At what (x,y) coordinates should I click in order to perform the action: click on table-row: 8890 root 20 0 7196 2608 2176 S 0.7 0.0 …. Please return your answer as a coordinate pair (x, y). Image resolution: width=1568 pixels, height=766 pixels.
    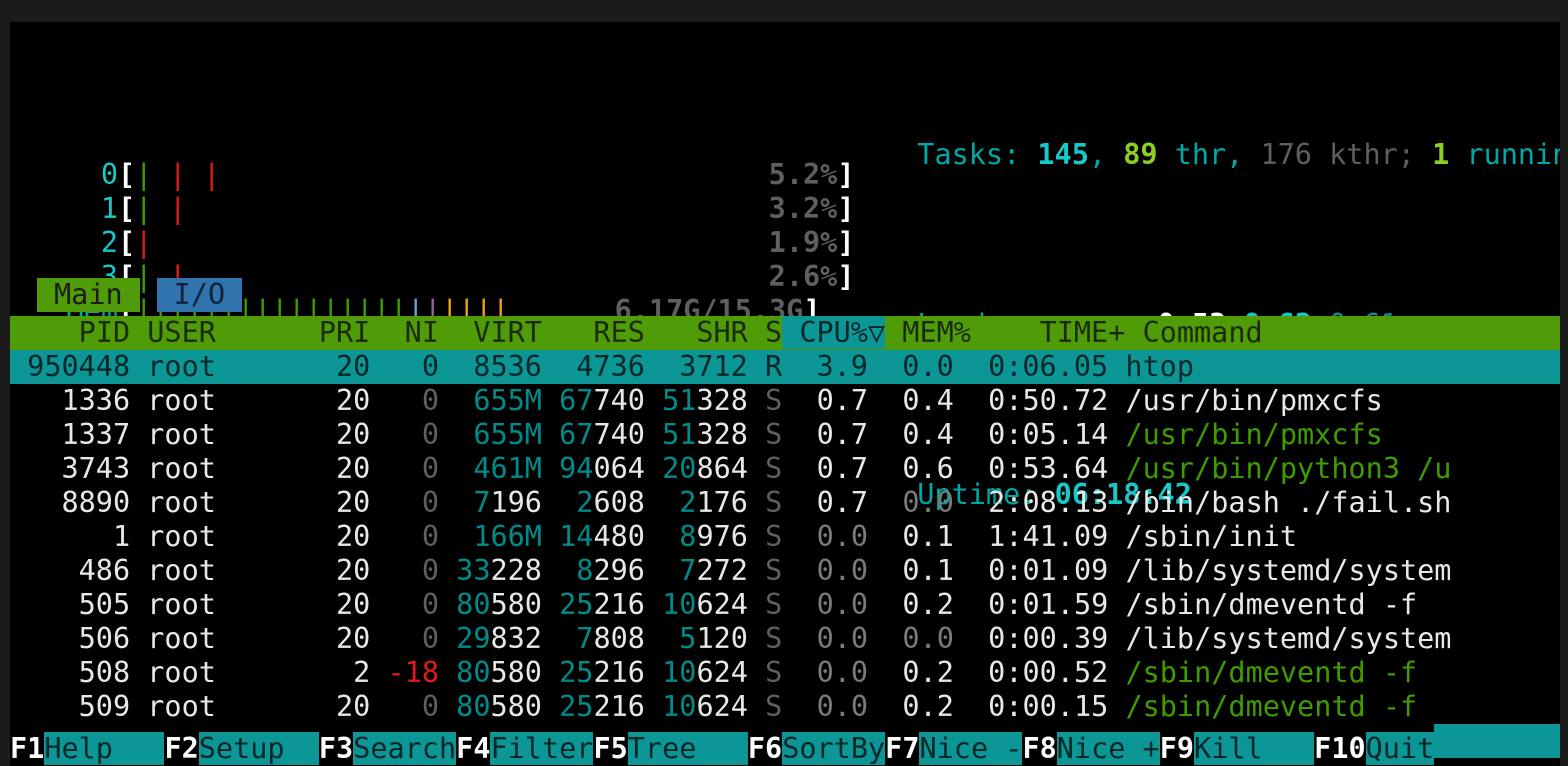
    Looking at the image, I should click on (785, 503).